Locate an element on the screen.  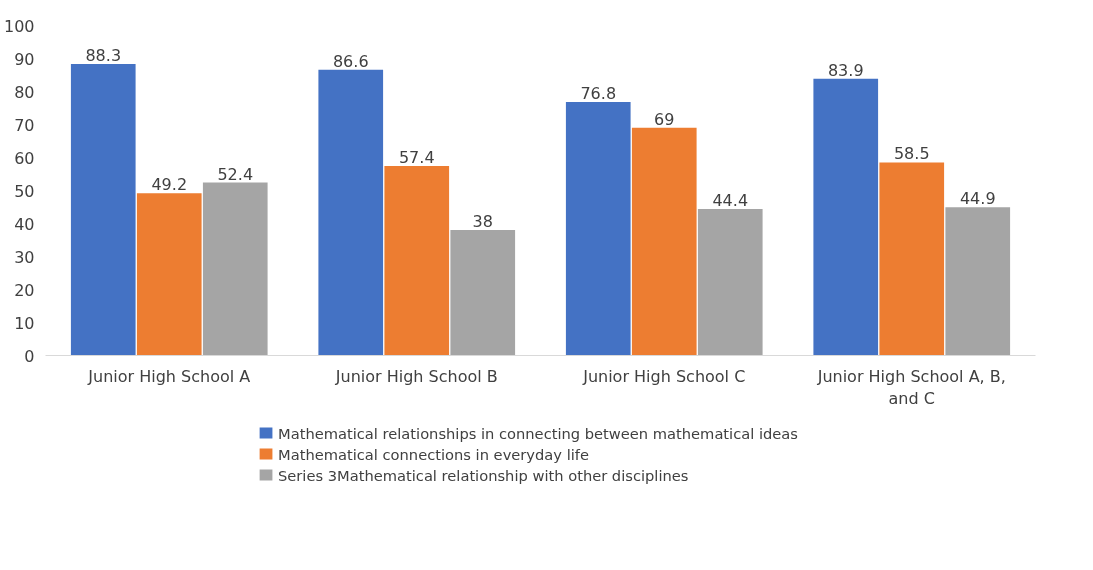
legend-label: Mathematical relationships in connecting between mathematical ideas is located at coordinates (538, 432).